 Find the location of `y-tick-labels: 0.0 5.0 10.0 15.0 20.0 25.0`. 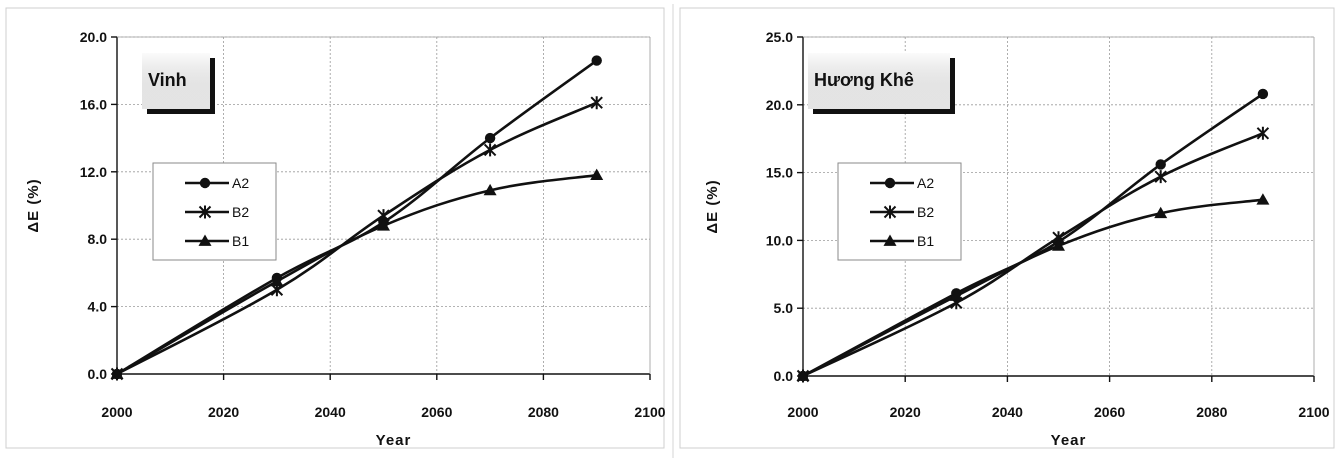

y-tick-labels: 0.0 5.0 10.0 15.0 20.0 25.0 is located at coordinates (779, 206).